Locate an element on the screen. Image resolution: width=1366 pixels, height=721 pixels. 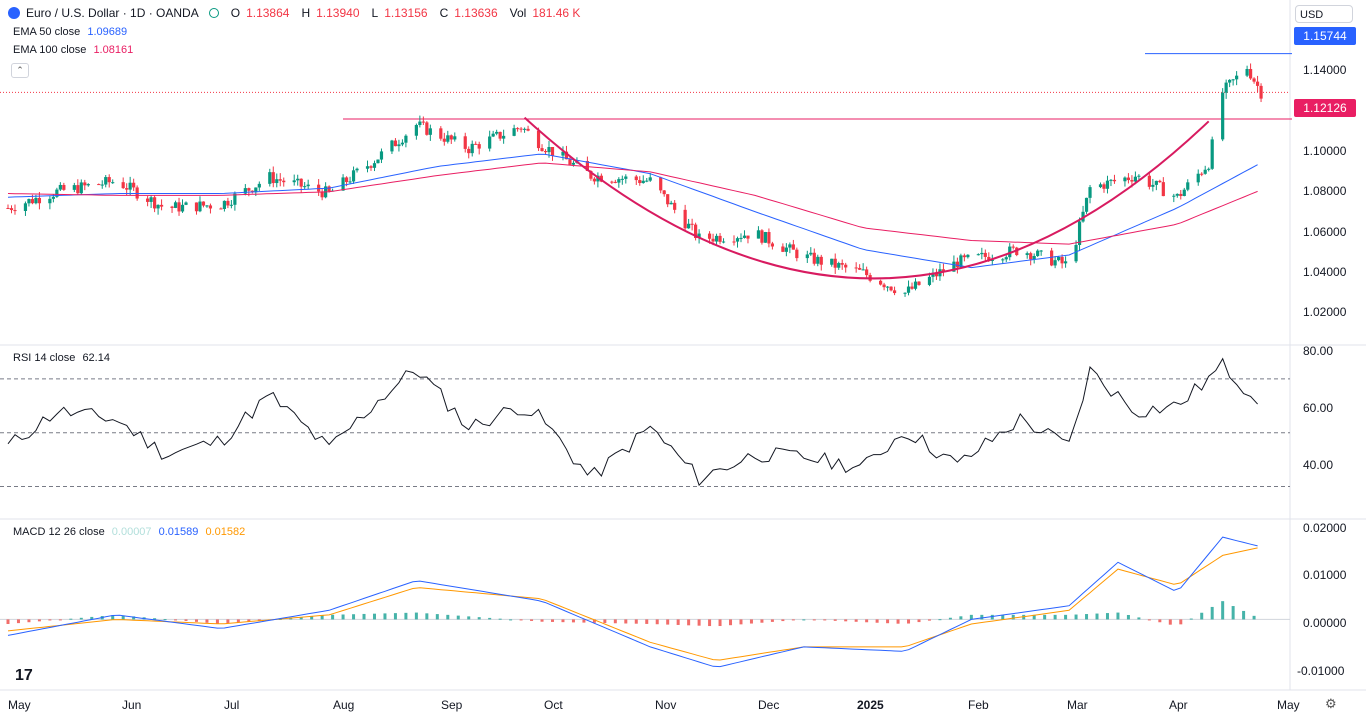
ohlc-high-key: H is located at coordinates (306, 13).